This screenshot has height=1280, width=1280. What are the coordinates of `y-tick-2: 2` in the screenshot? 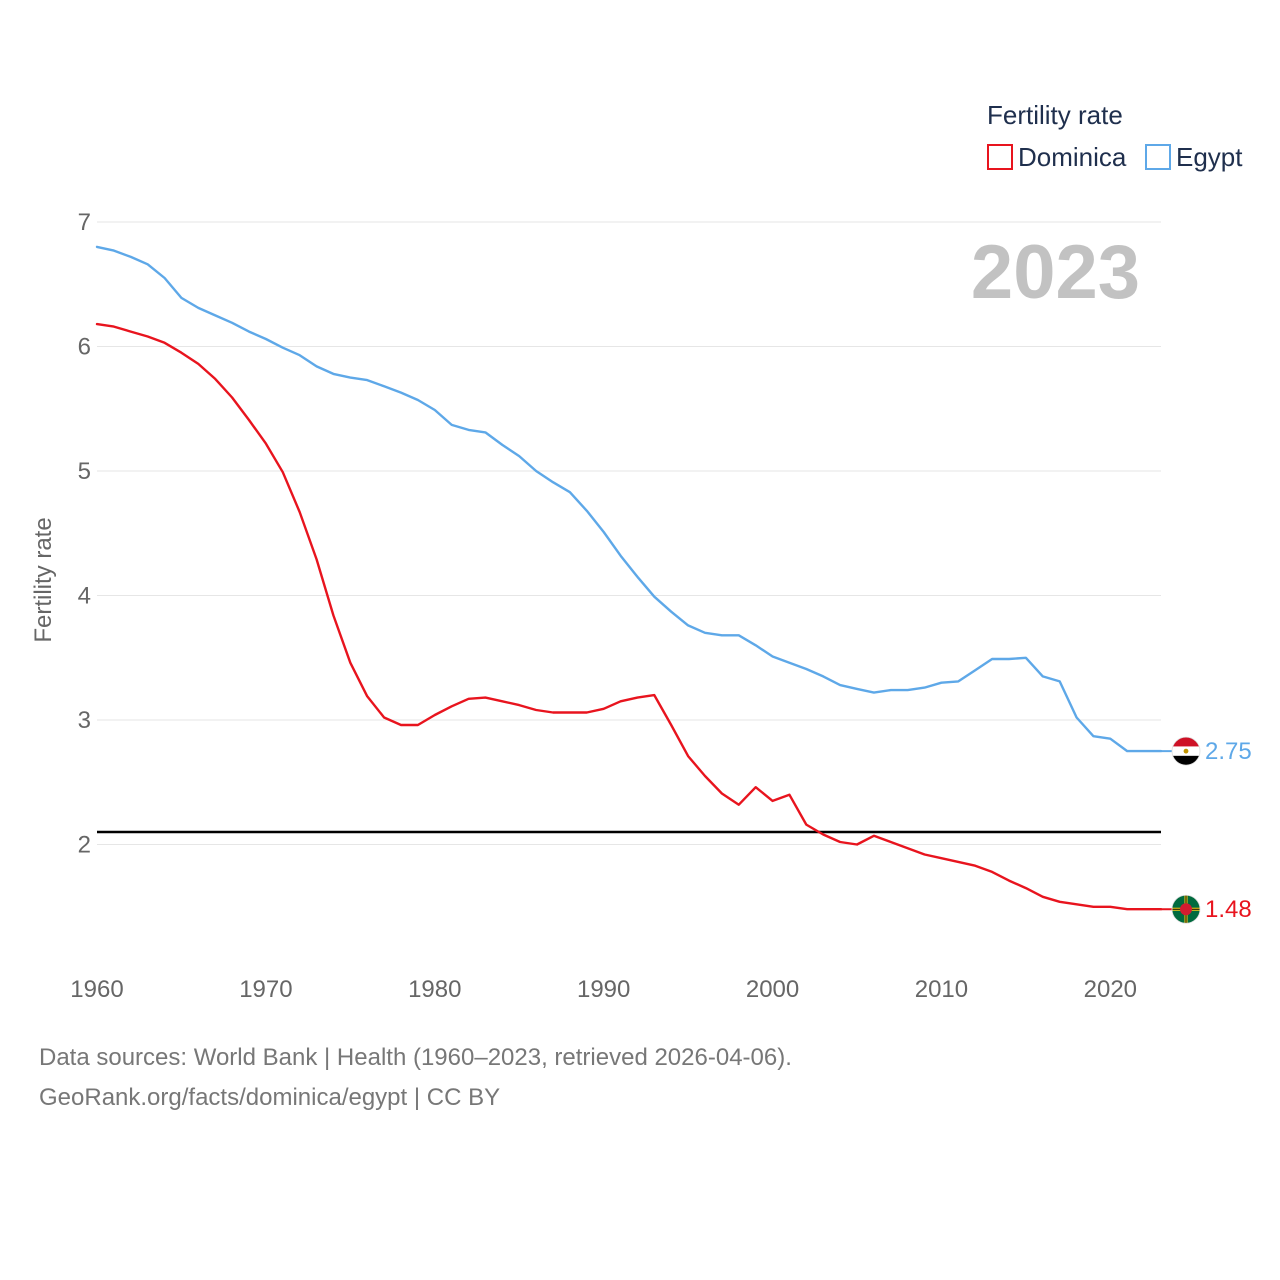 It's located at (84, 845).